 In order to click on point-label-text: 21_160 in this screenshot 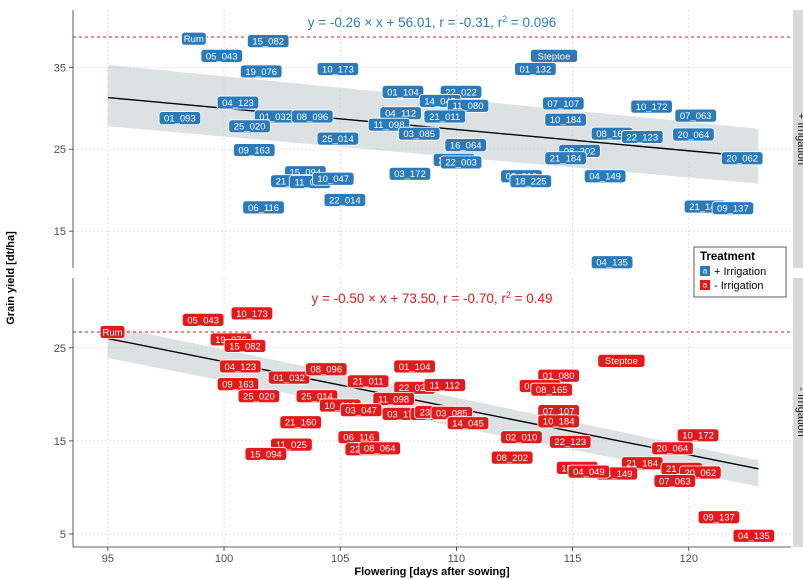, I will do `click(301, 423)`.